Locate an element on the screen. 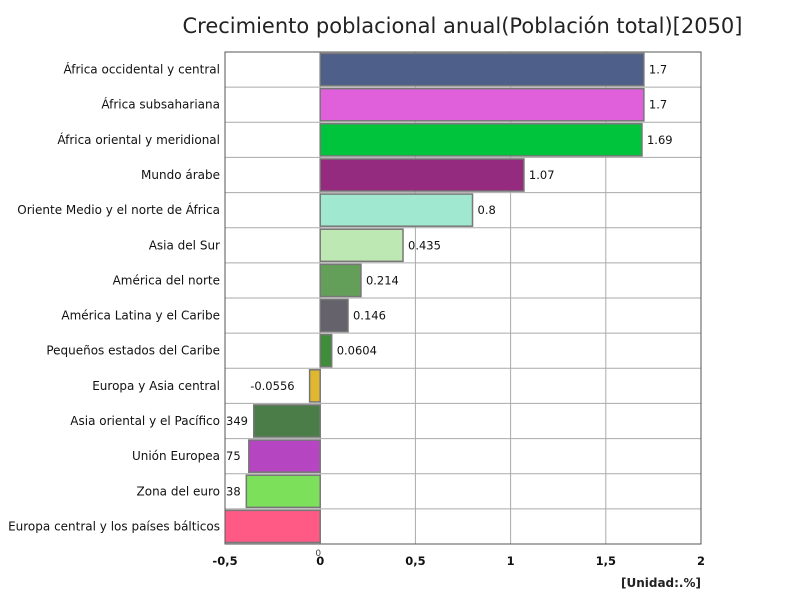  value-label: 1.69 is located at coordinates (660, 140).